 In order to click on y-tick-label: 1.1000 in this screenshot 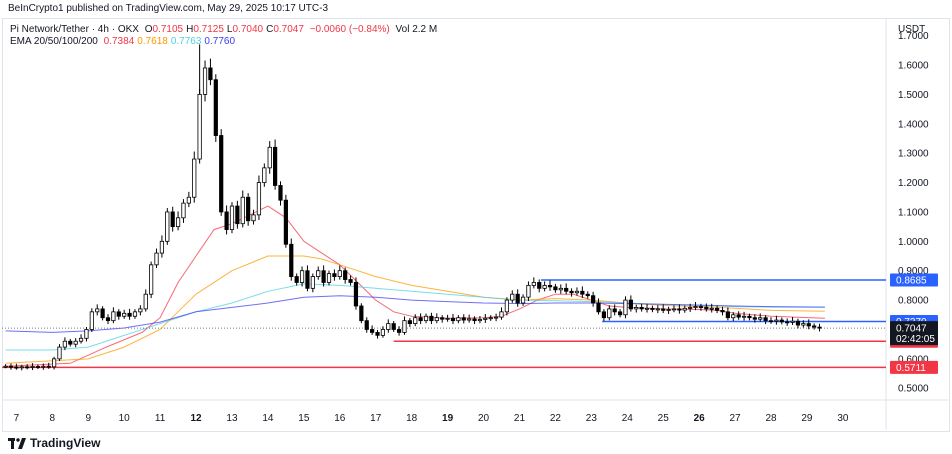, I will do `click(913, 212)`.